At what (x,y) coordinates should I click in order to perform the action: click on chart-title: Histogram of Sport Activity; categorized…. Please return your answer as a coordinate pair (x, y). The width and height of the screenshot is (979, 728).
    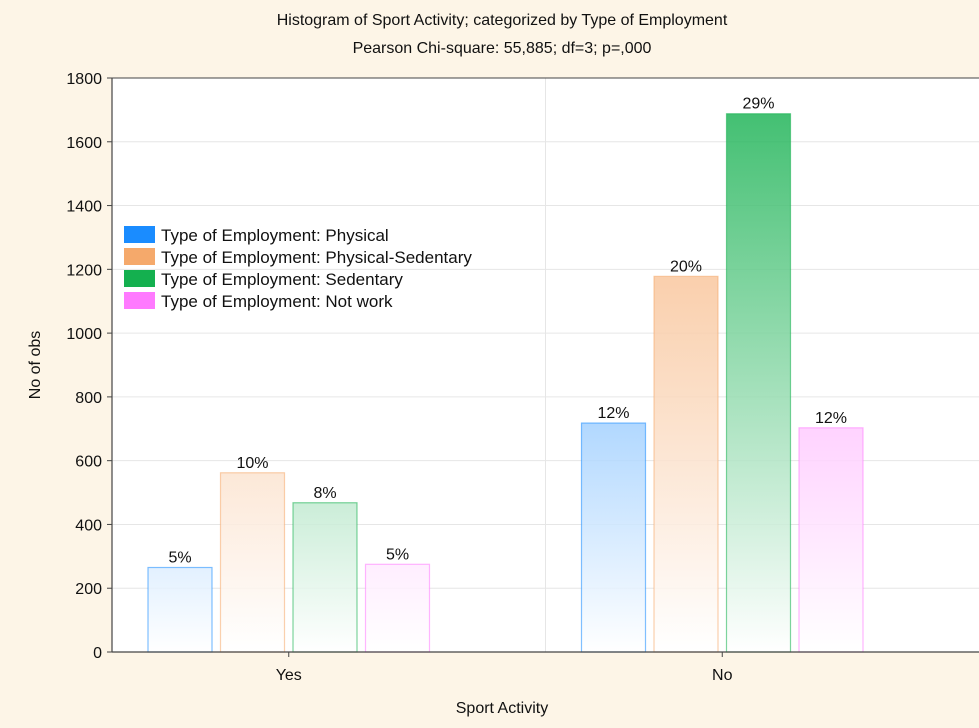
    Looking at the image, I should click on (502, 20).